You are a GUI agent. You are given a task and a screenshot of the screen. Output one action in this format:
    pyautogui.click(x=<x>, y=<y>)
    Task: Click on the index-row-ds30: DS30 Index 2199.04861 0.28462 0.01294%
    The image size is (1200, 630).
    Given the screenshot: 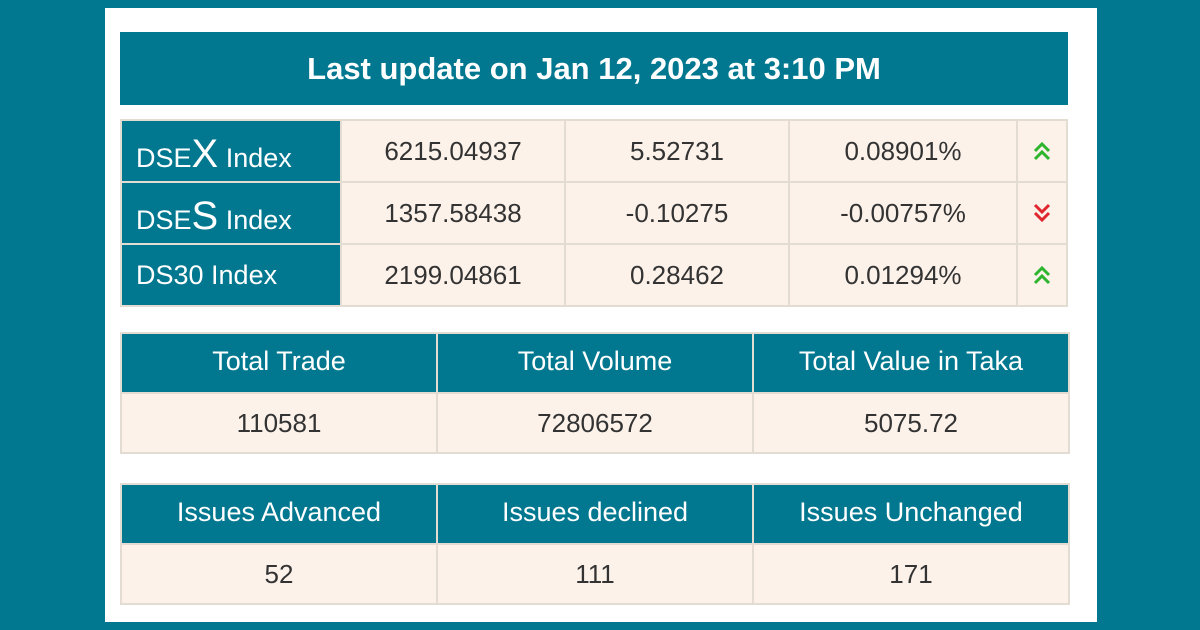 What is the action you would take?
    pyautogui.click(x=594, y=275)
    